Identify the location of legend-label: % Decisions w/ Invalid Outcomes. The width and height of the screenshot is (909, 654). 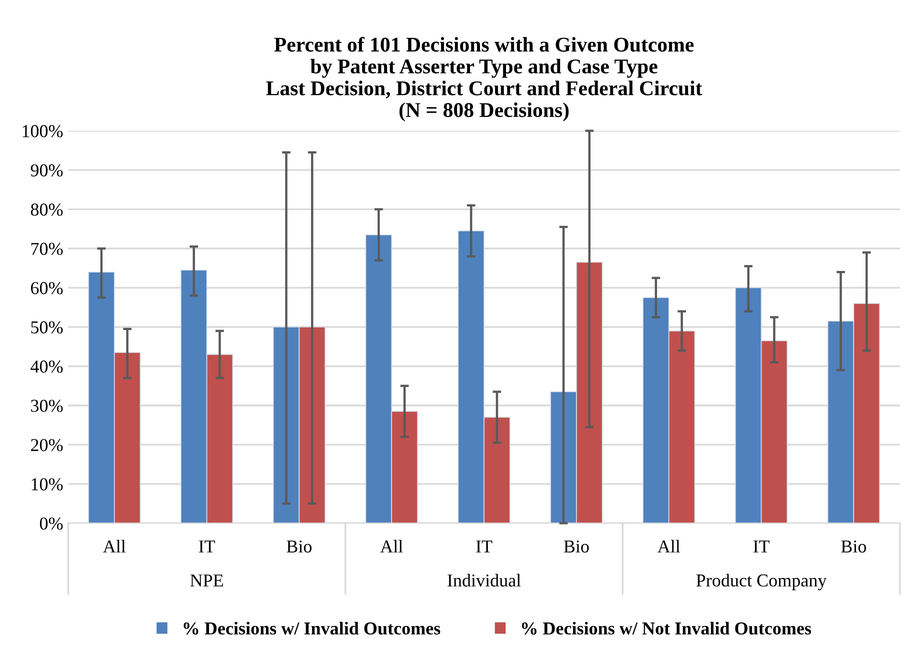
(312, 628).